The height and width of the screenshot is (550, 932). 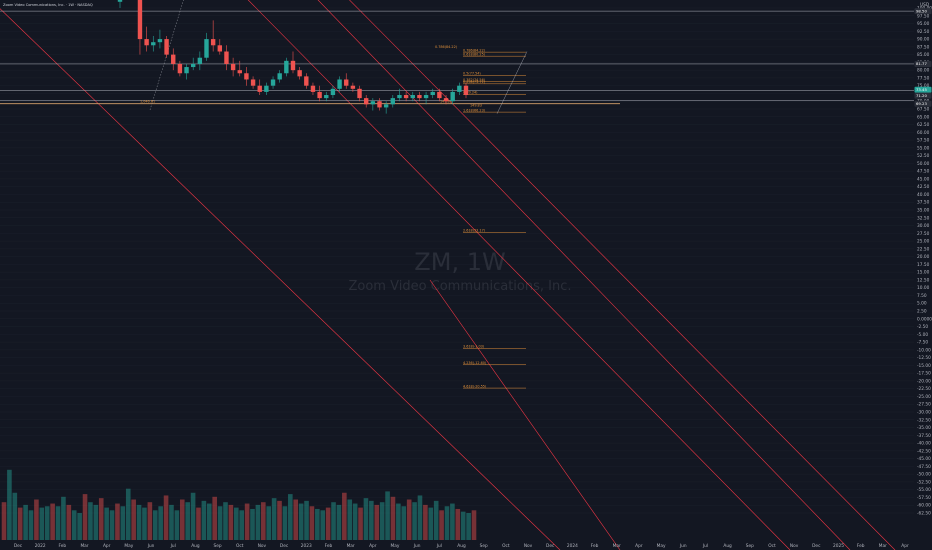 What do you see at coordinates (924, 366) in the screenshot?
I see `price-tick-label: -15.00` at bounding box center [924, 366].